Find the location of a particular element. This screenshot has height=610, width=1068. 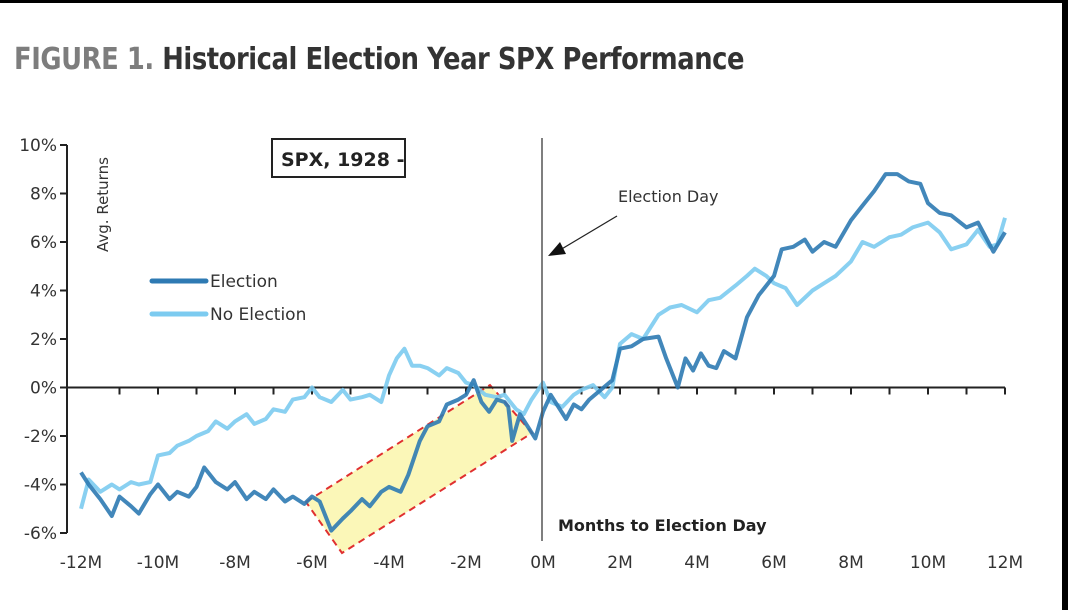

x-tick-label: 0M is located at coordinates (542, 563).